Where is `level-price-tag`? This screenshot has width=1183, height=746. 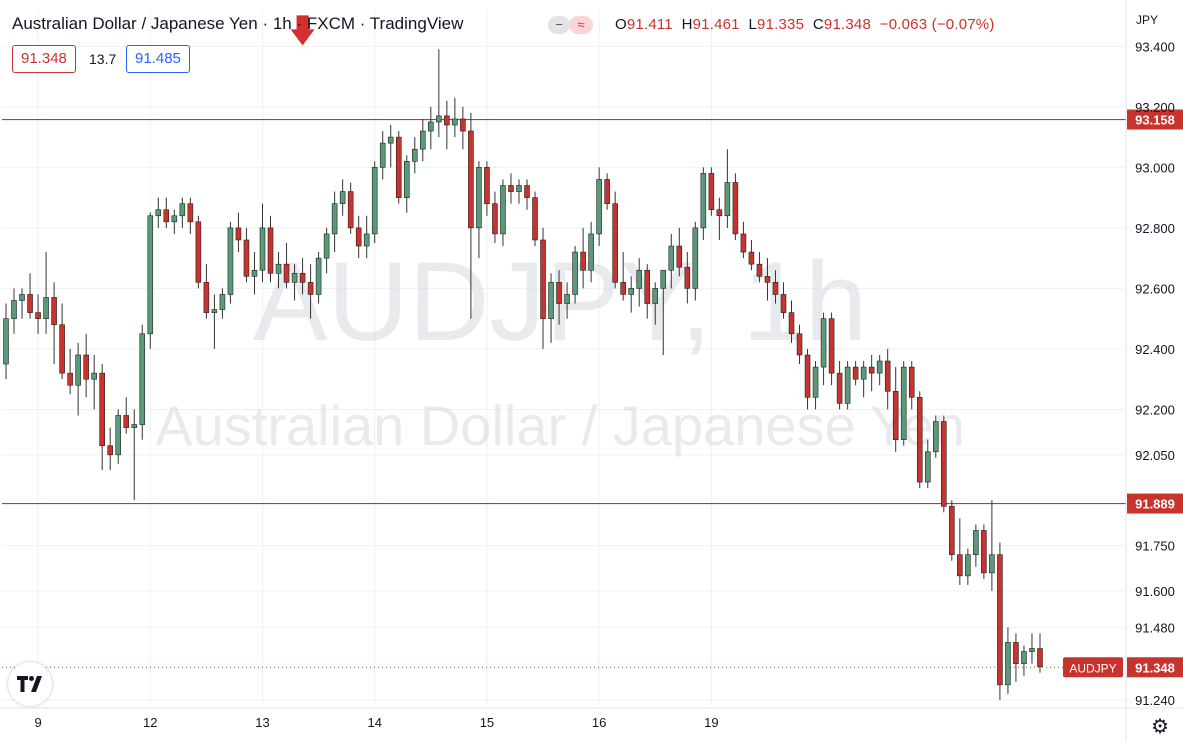
level-price-tag is located at coordinates (1155, 119).